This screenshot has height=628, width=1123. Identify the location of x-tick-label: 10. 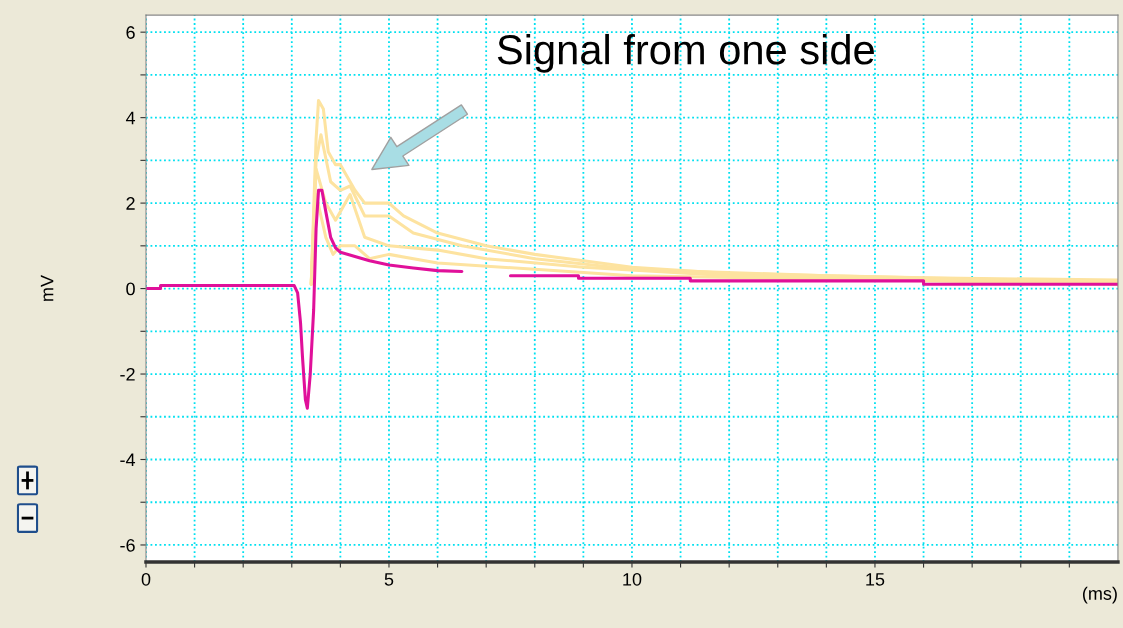
(632, 579).